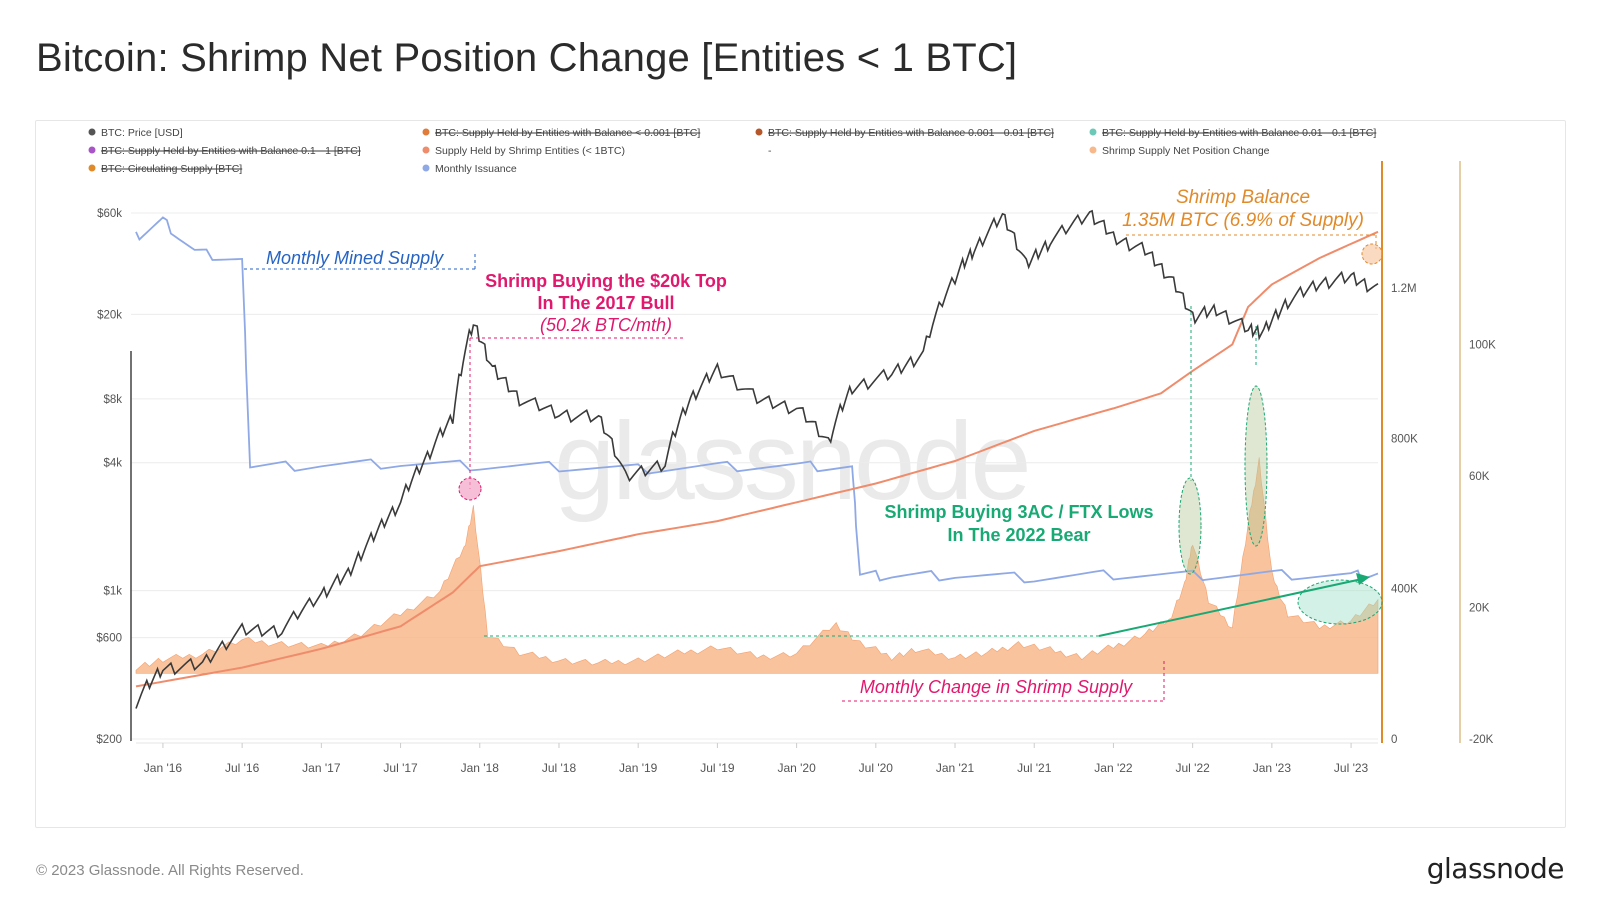 The width and height of the screenshot is (1600, 922). What do you see at coordinates (112, 400) in the screenshot?
I see `y-left-tick-label: $8k` at bounding box center [112, 400].